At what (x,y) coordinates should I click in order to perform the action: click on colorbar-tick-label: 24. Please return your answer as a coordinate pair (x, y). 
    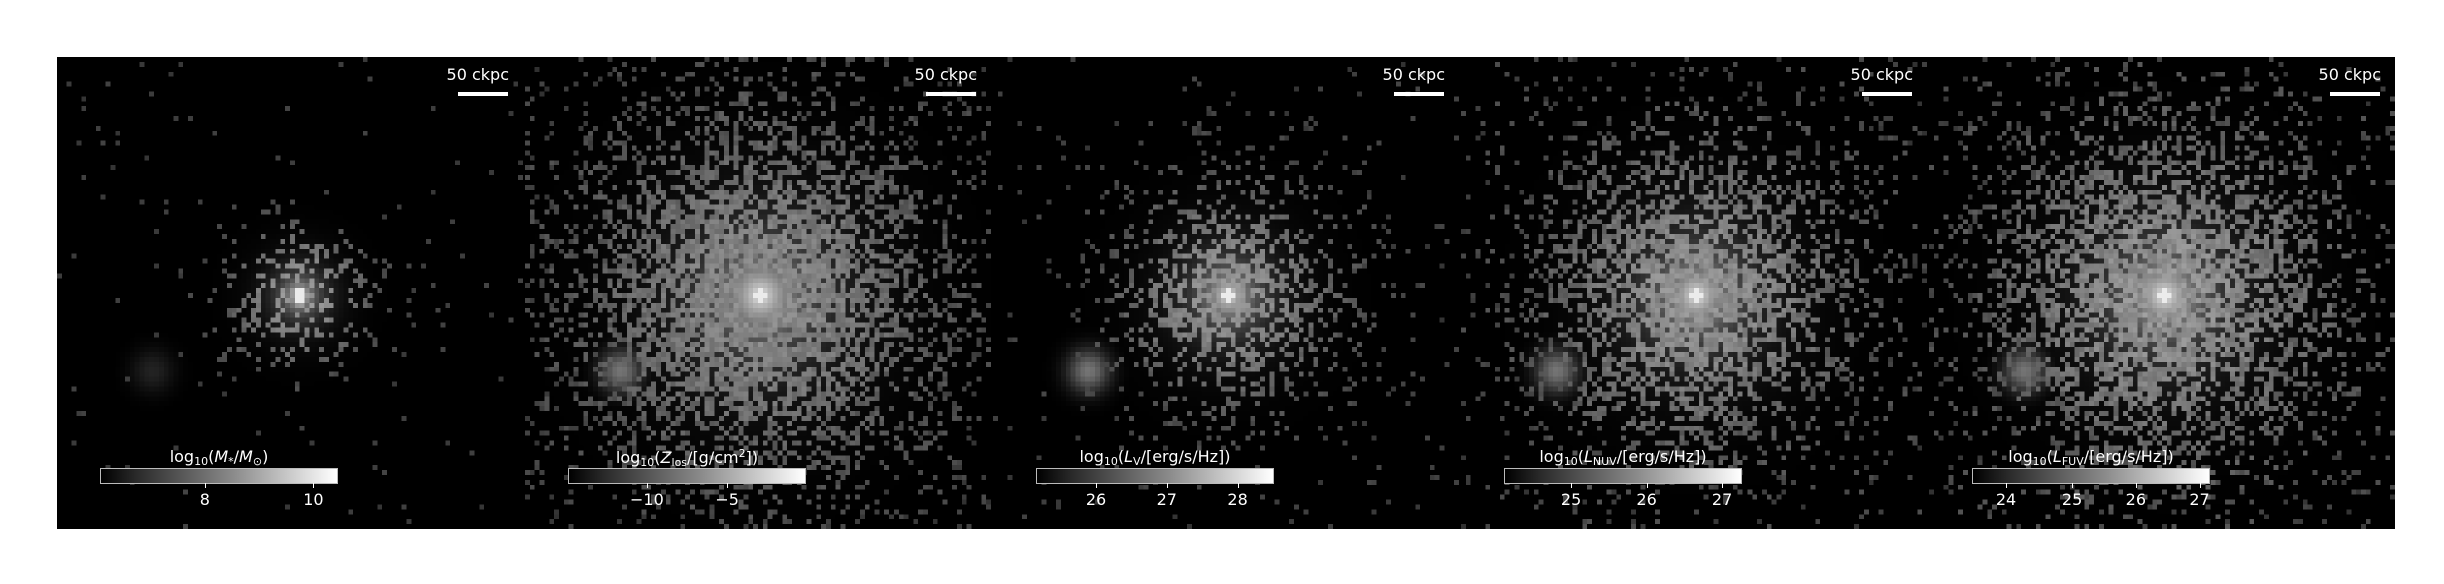
    Looking at the image, I should click on (2006, 499).